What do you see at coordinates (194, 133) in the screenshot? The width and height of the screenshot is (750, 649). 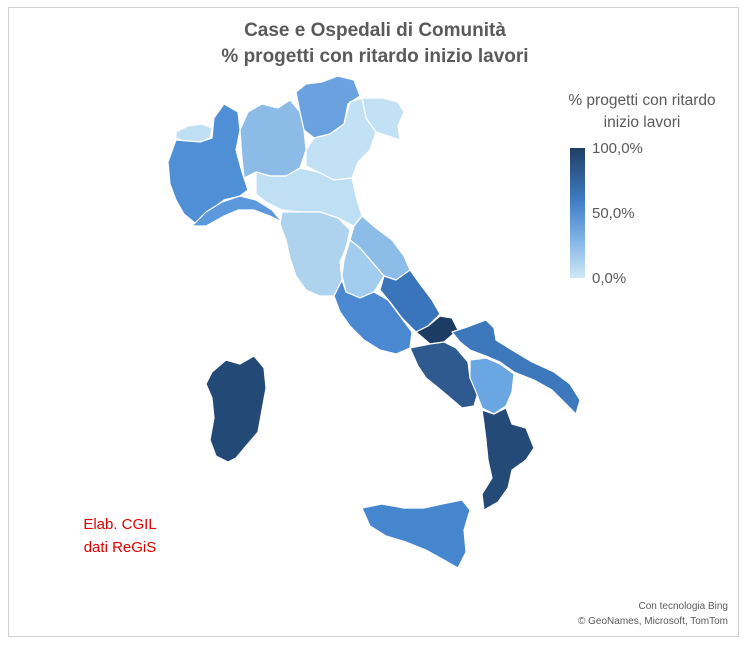 I see `region-valle-d-aosta: Valle d'Aosta` at bounding box center [194, 133].